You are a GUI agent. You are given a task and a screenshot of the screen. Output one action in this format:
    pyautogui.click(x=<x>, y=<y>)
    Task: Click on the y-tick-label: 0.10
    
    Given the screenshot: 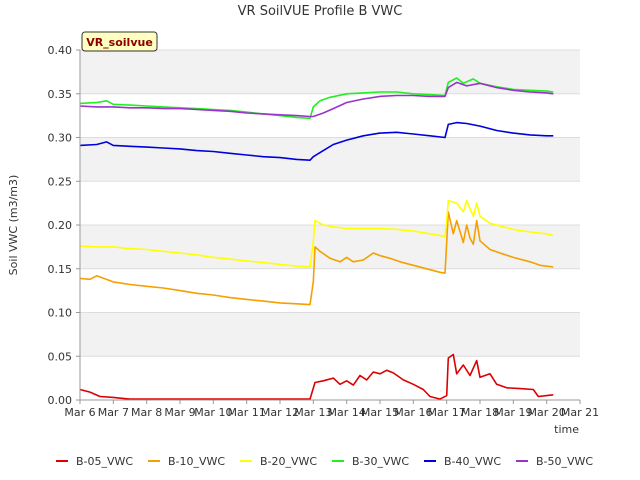 What is the action you would take?
    pyautogui.click(x=60, y=313)
    